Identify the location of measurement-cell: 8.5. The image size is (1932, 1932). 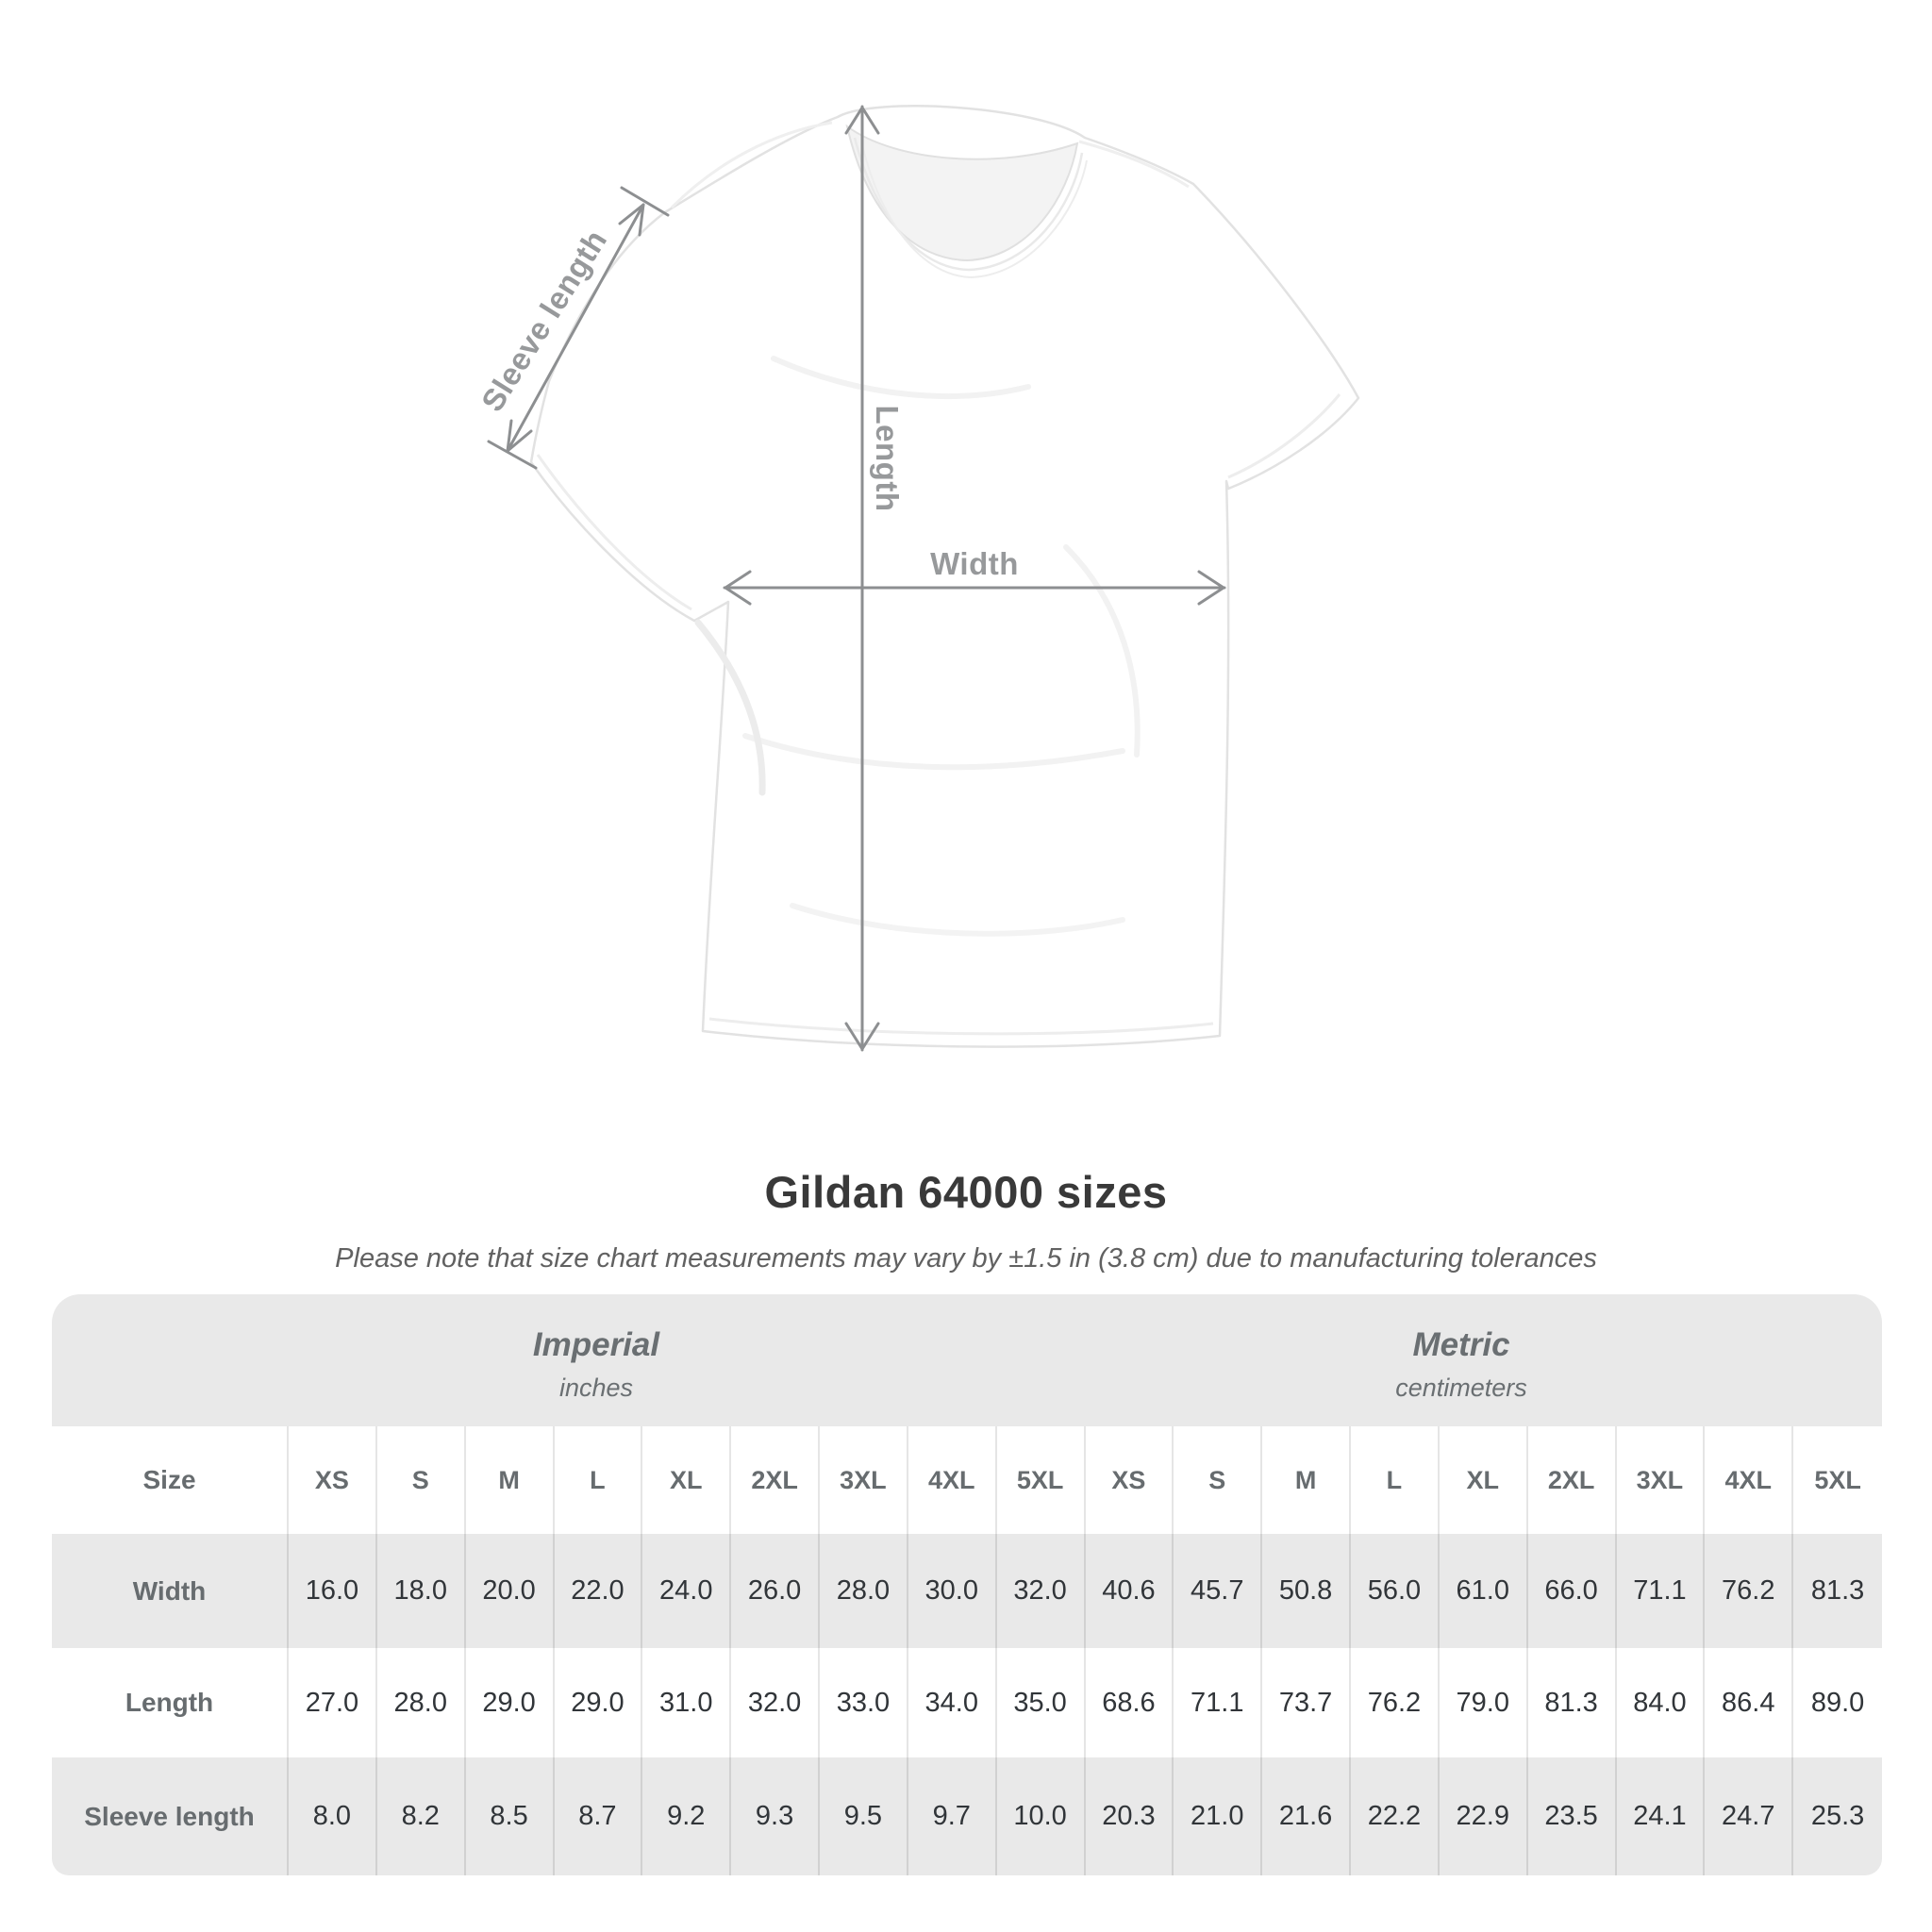
(511, 1816).